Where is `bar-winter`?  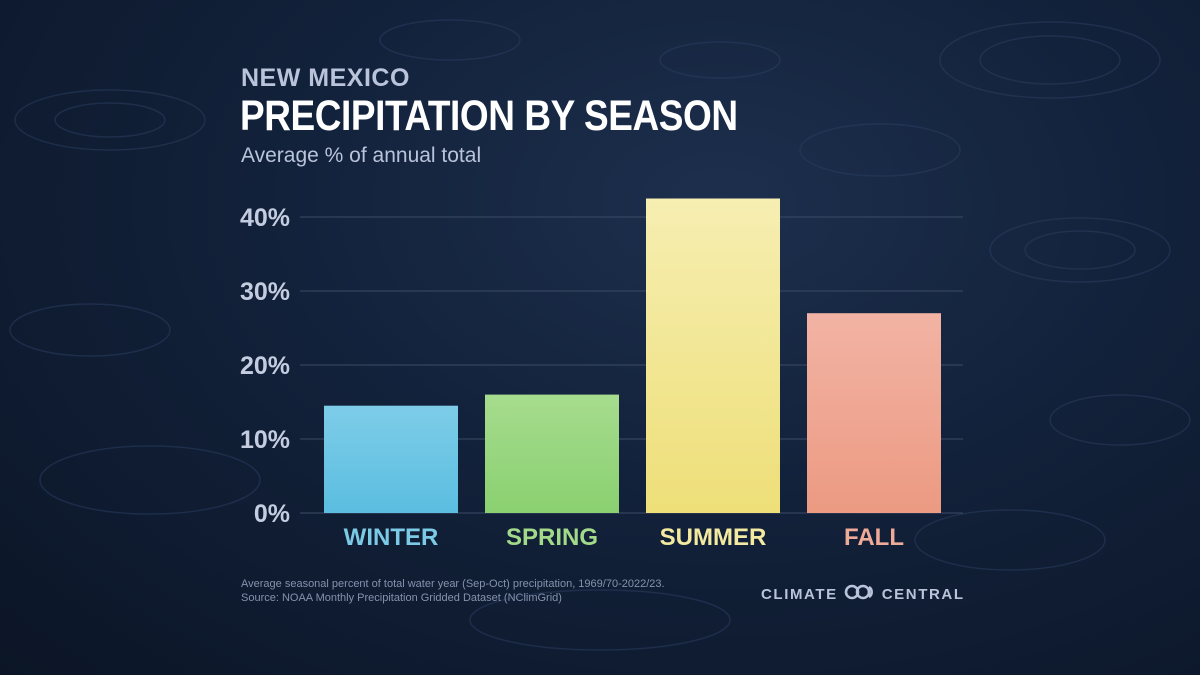
bar-winter is located at coordinates (391, 459).